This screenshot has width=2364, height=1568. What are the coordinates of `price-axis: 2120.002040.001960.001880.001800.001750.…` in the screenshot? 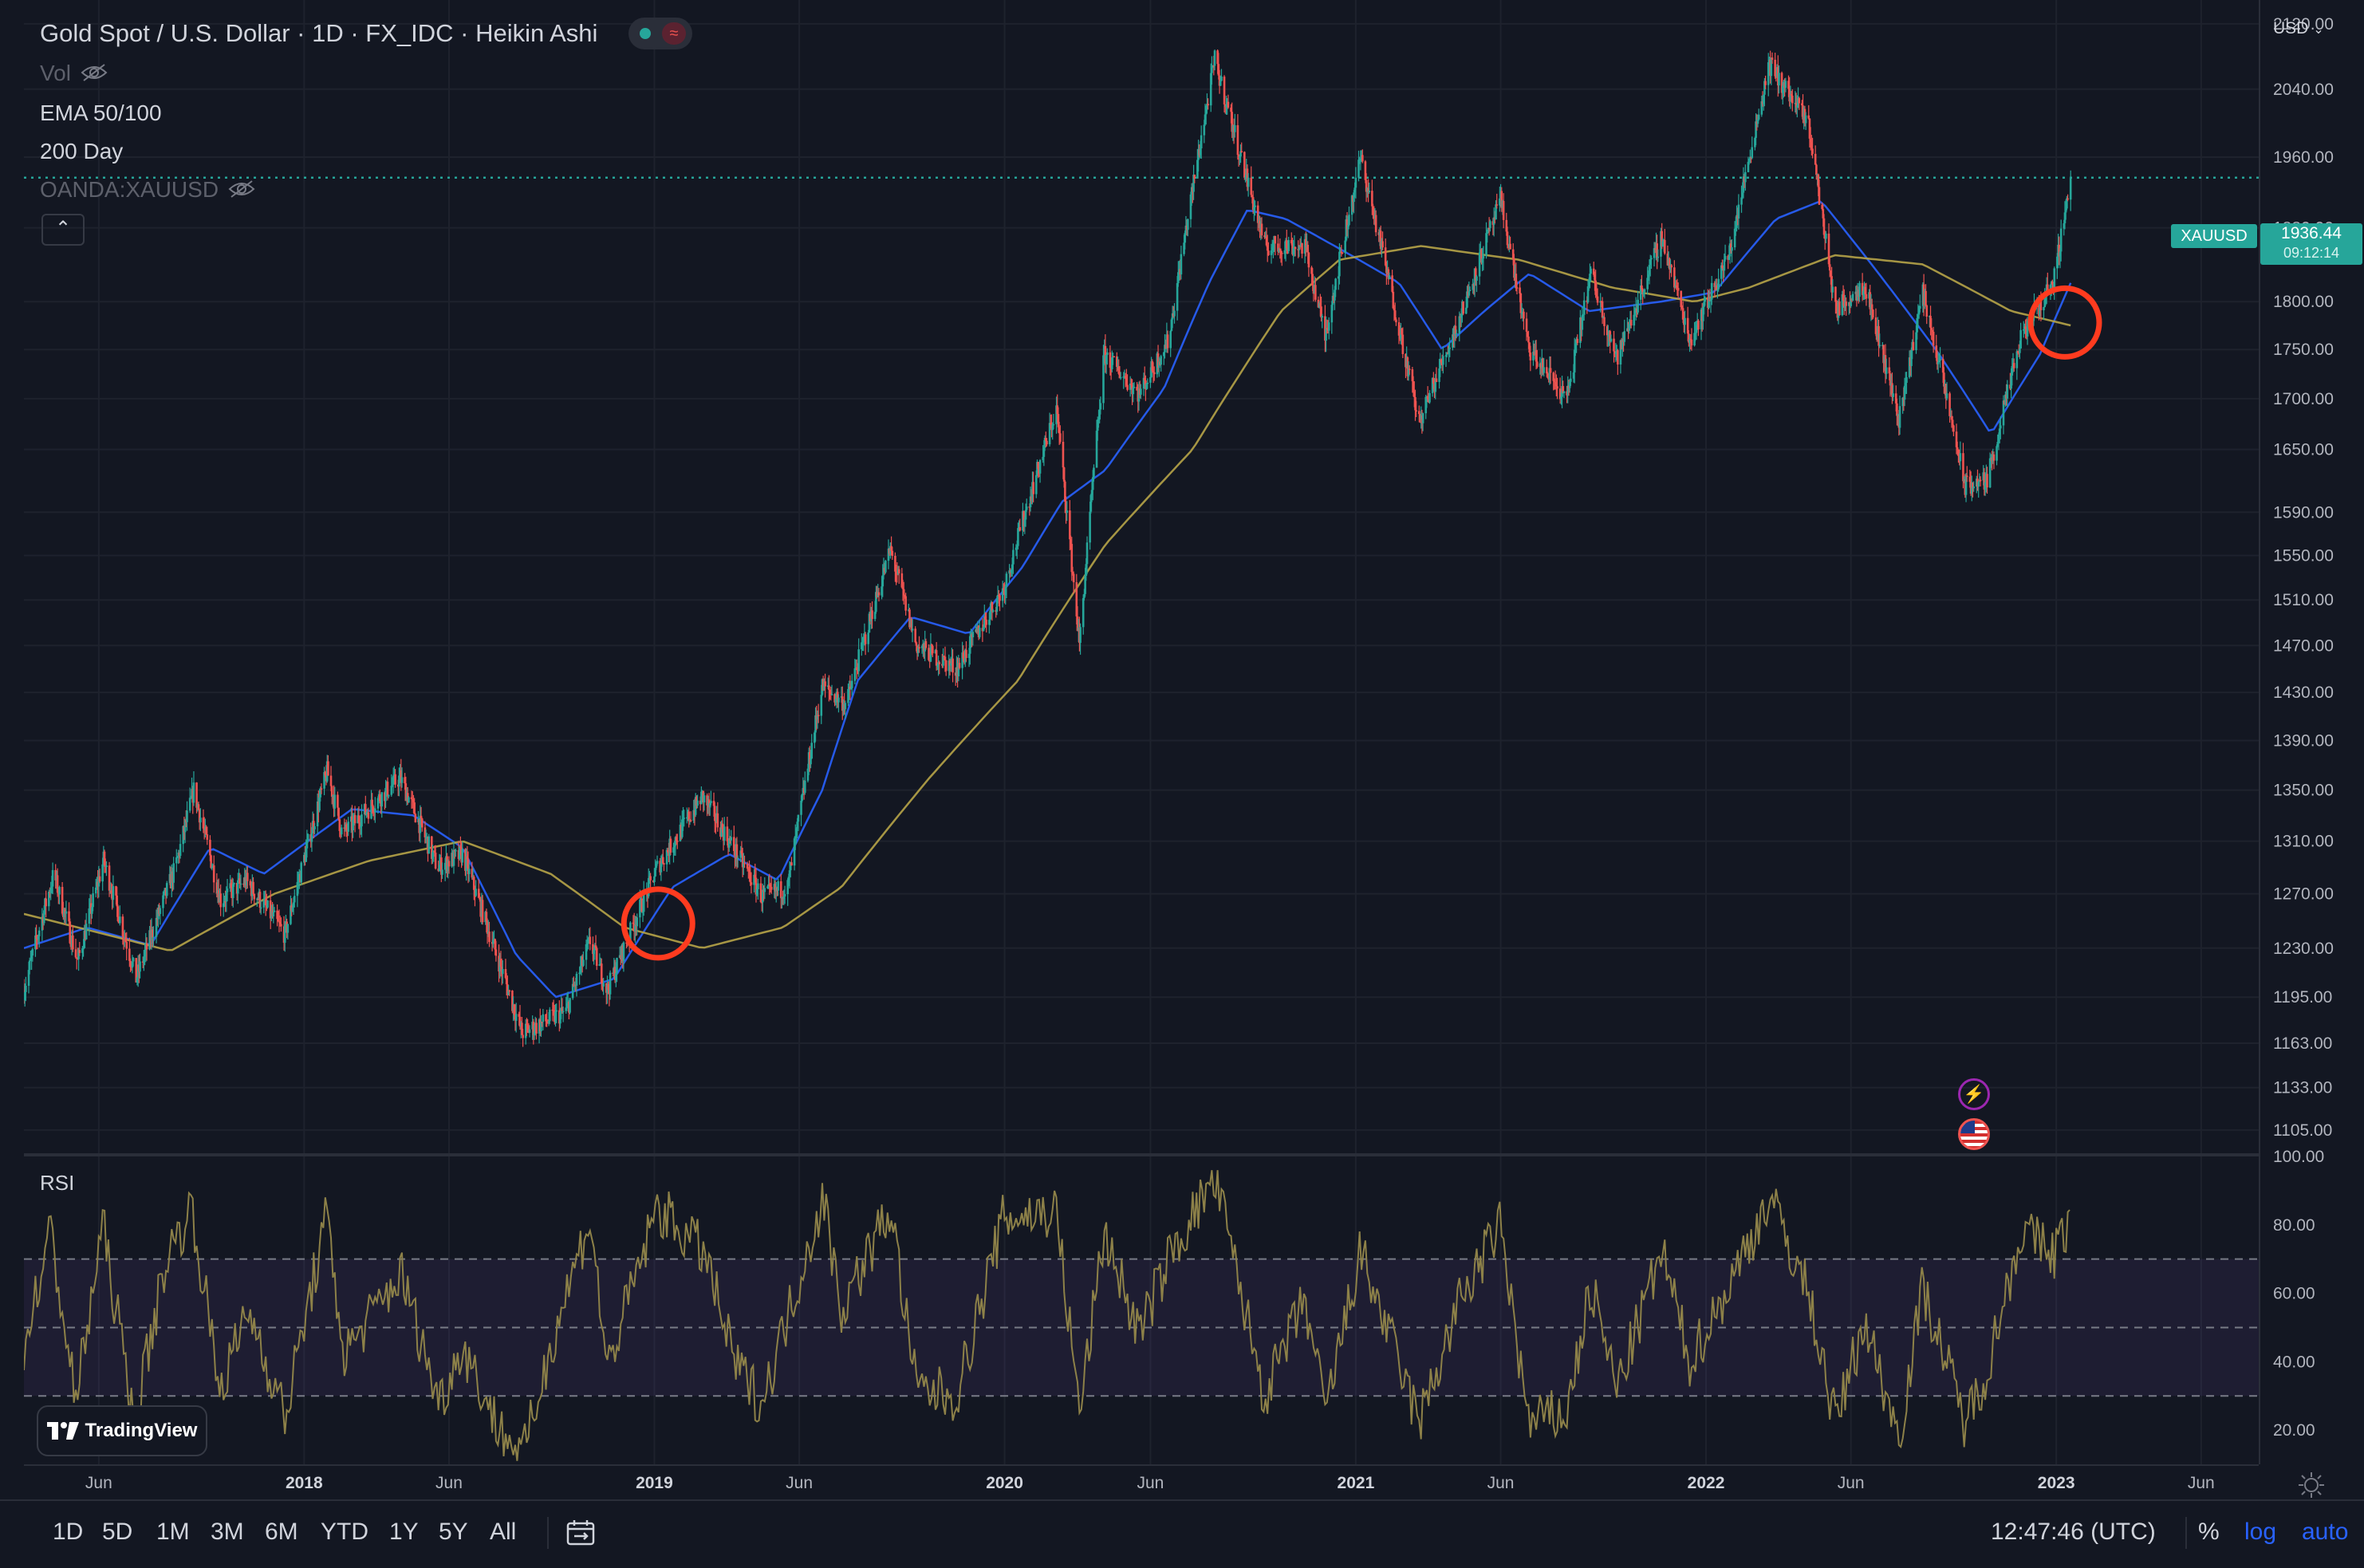 It's located at (2312, 732).